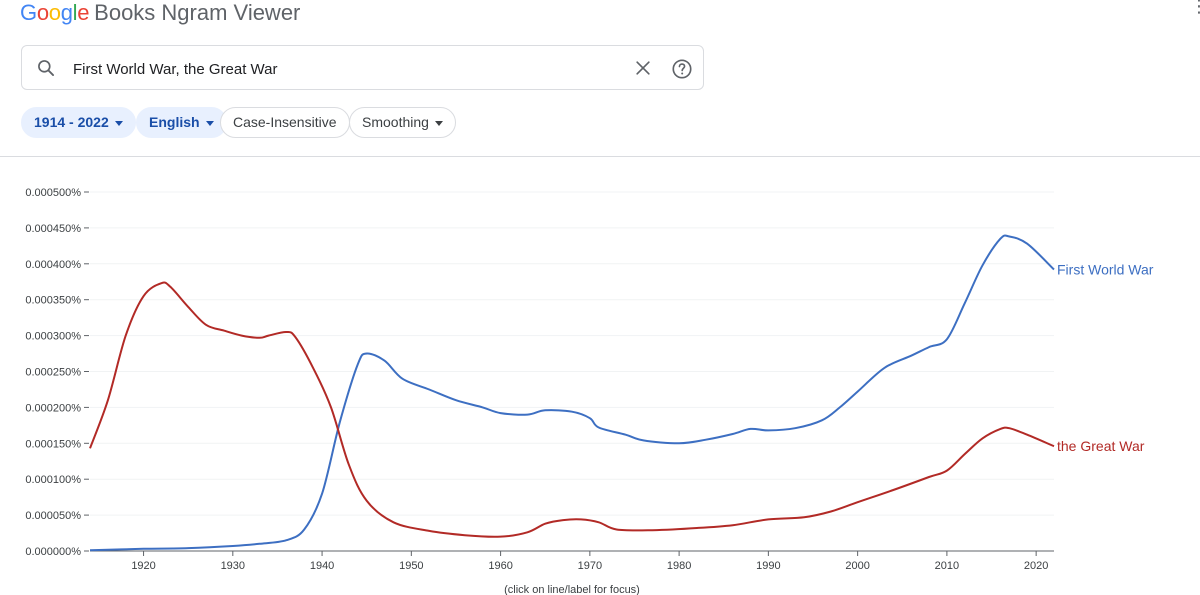  Describe the element at coordinates (682, 69) in the screenshot. I see `help-icon` at that location.